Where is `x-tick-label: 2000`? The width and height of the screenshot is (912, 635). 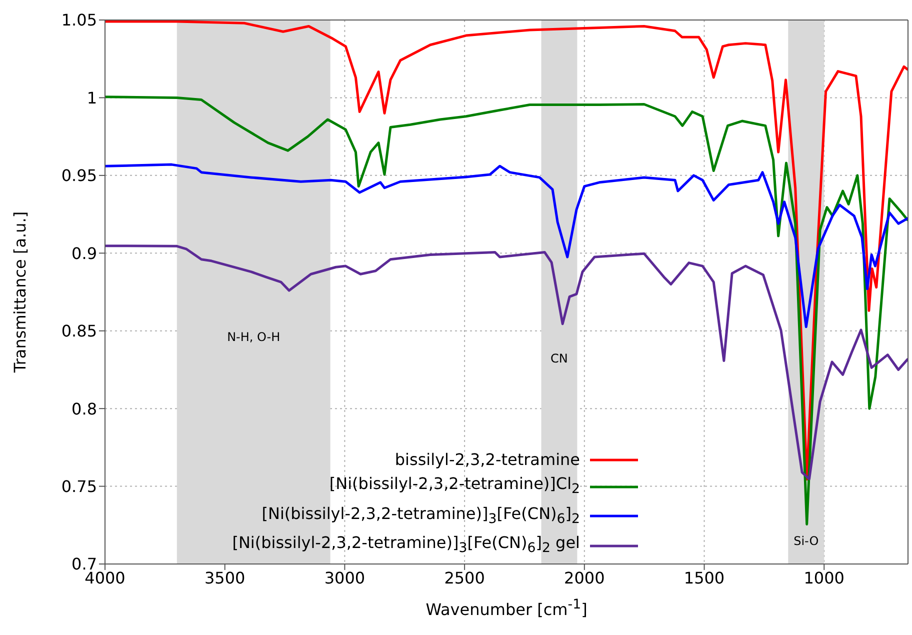
x-tick-label: 2000 is located at coordinates (584, 578).